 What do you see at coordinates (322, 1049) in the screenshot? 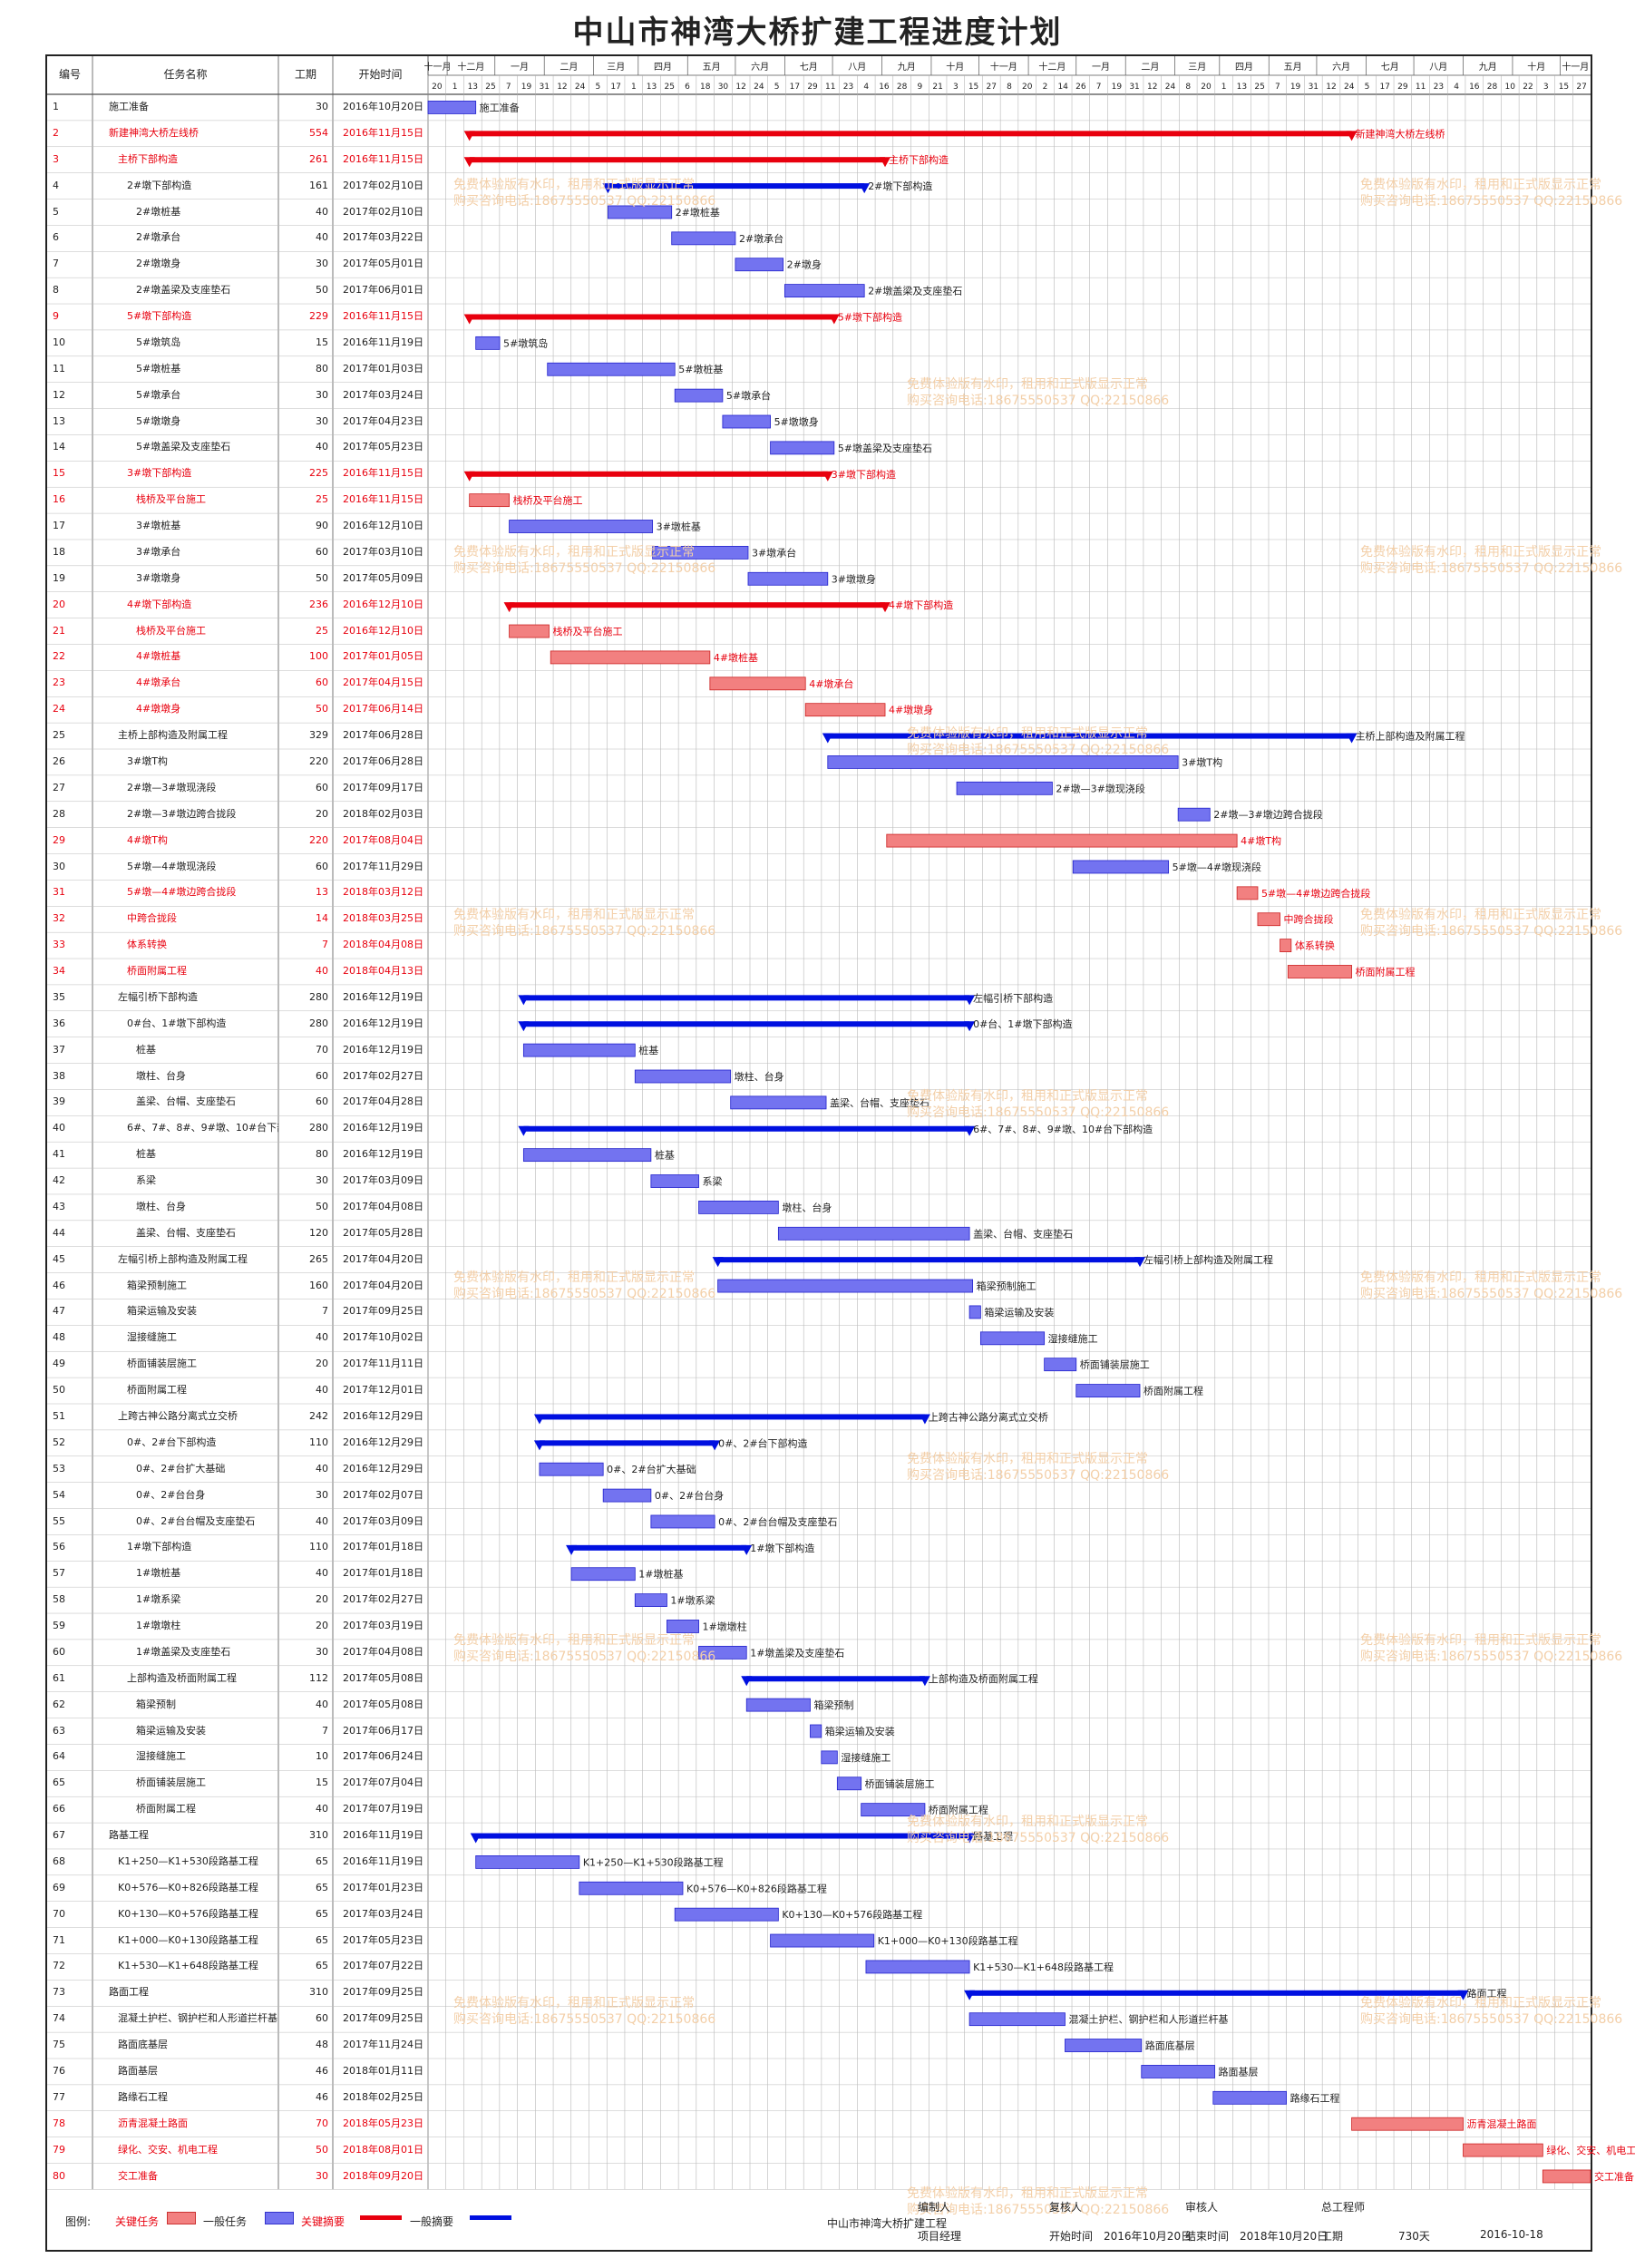
I see `task-duration: 70` at bounding box center [322, 1049].